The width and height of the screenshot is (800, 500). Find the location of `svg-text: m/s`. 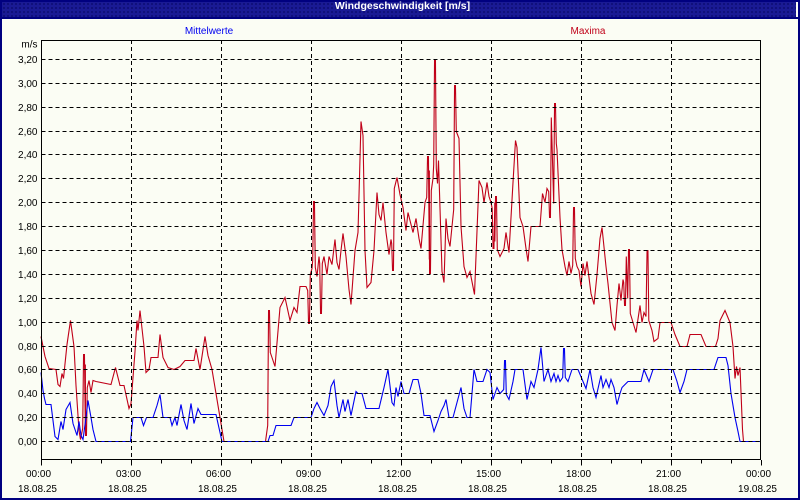

svg-text: m/s is located at coordinates (29, 45).